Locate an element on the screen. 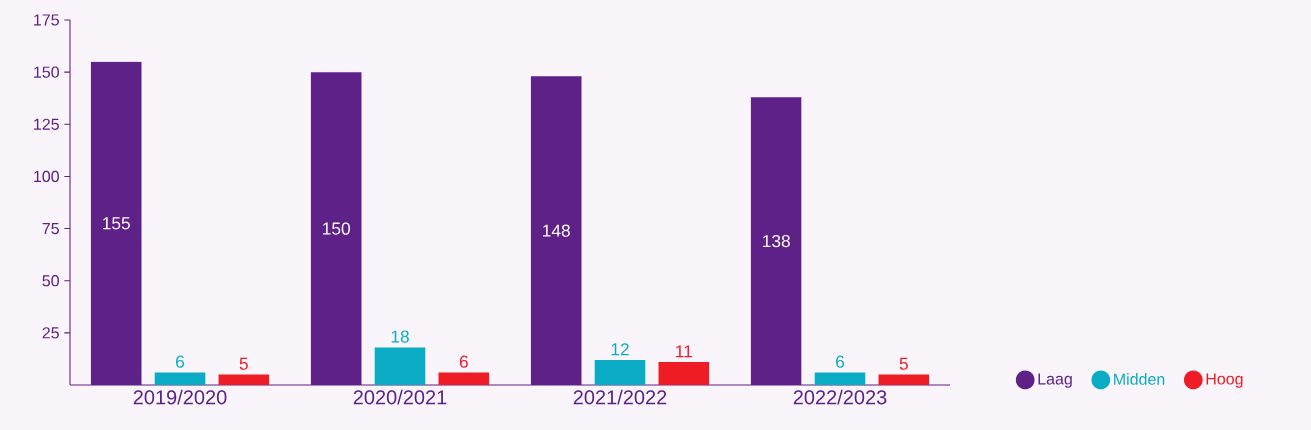 This screenshot has height=430, width=1311. y-tick-label: 150 is located at coordinates (46, 72).